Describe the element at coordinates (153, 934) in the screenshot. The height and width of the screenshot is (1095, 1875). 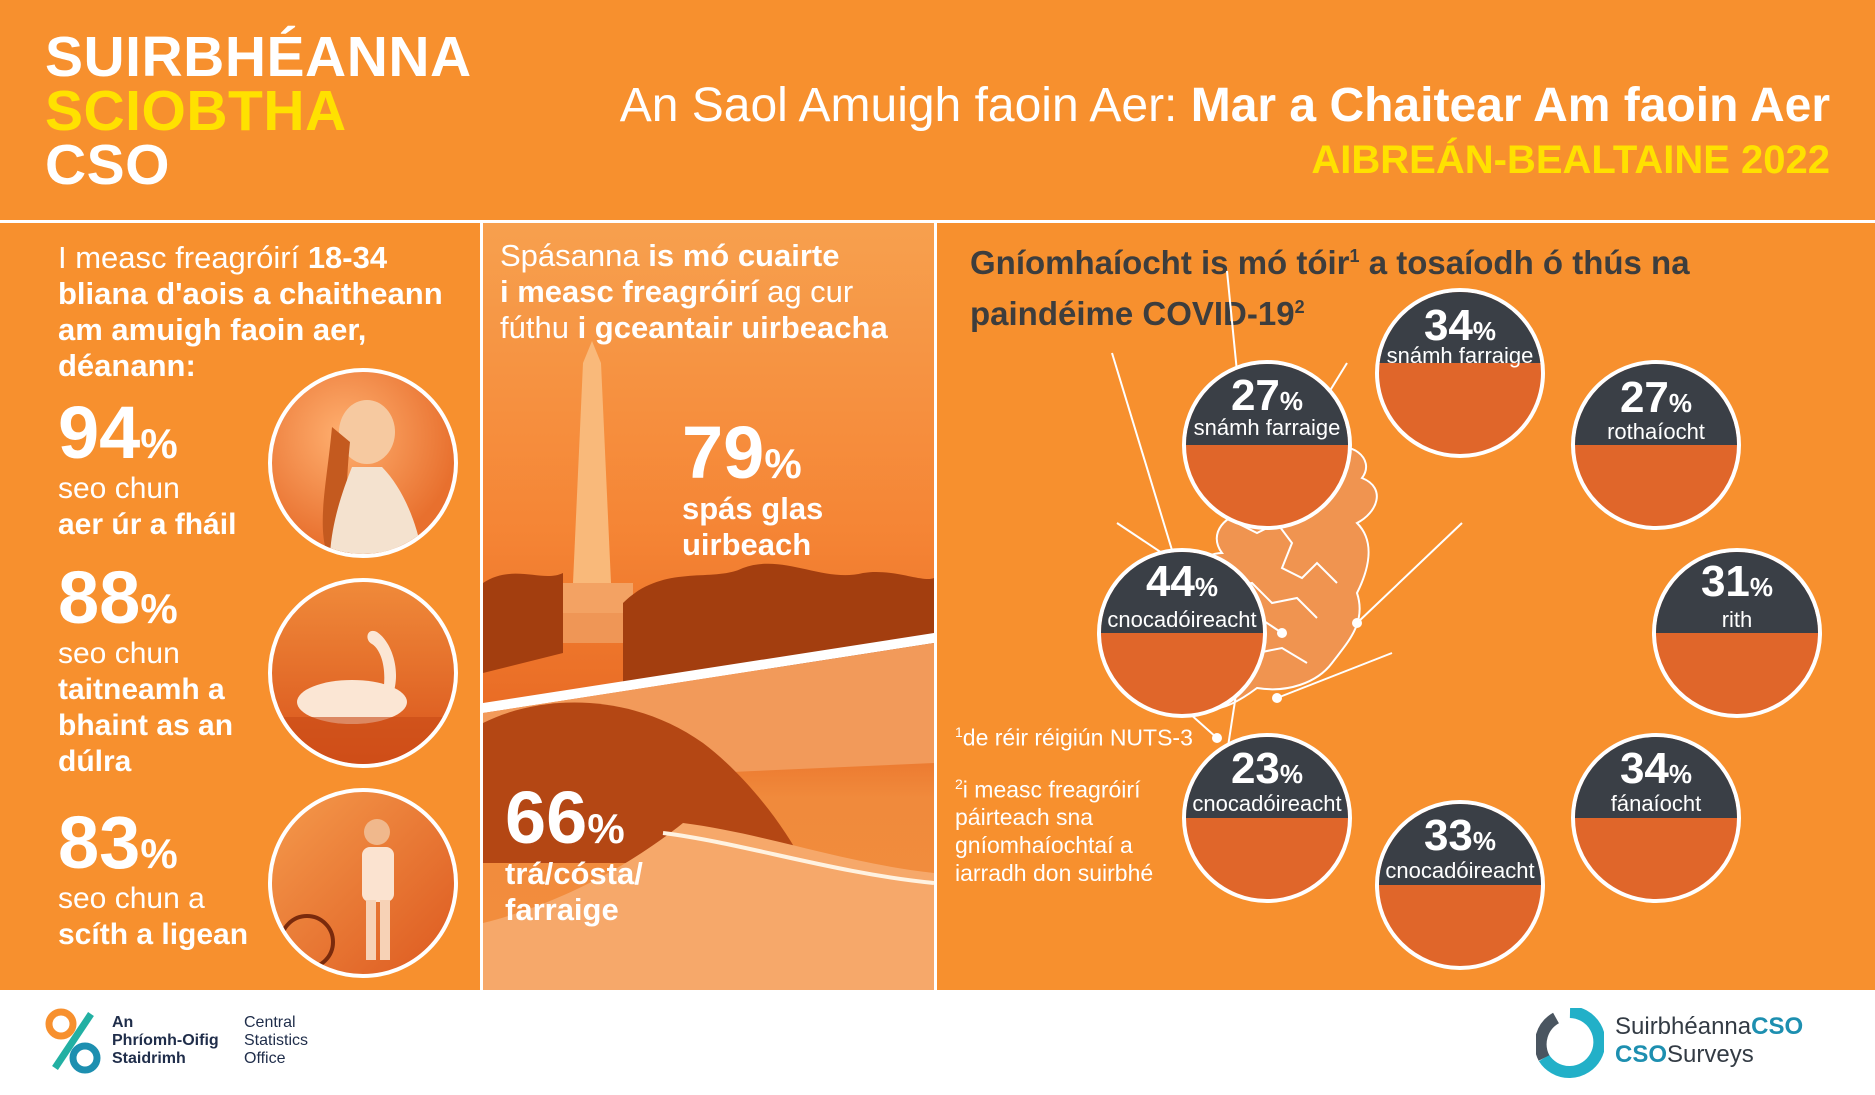
I see `stat-line-2: scíth a ligean` at that location.